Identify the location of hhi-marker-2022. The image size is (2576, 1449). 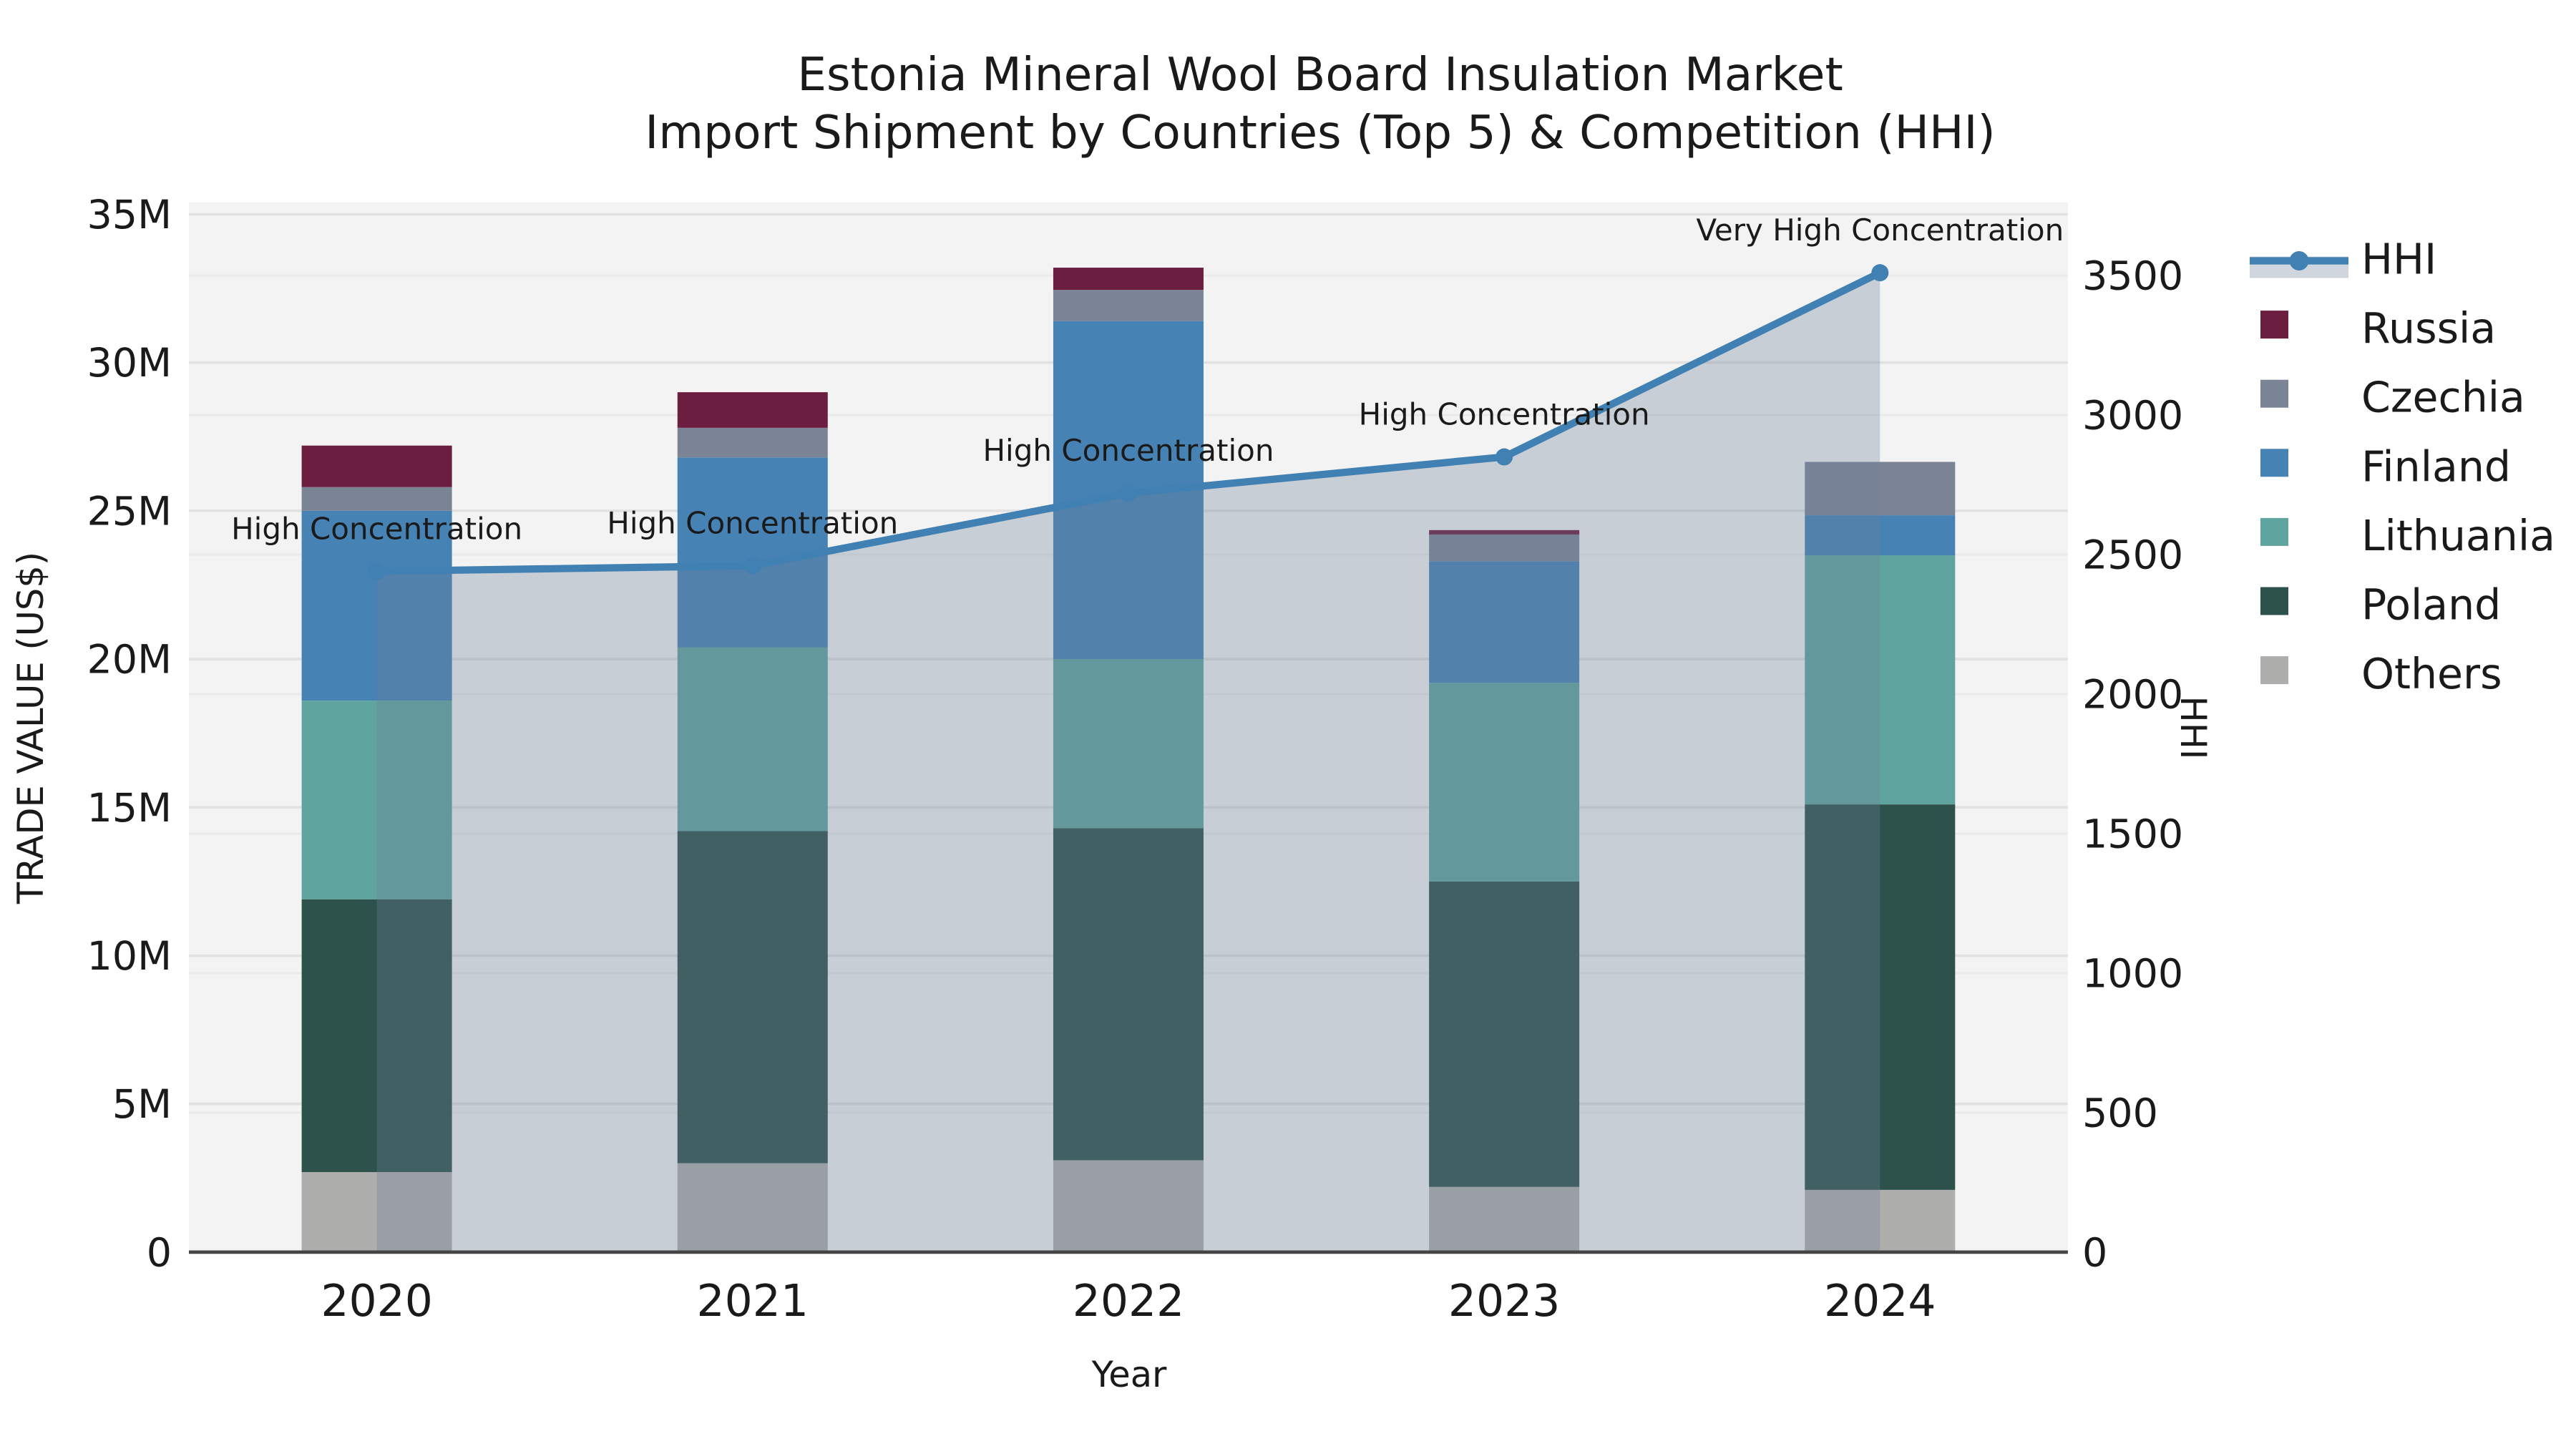
(1128, 493).